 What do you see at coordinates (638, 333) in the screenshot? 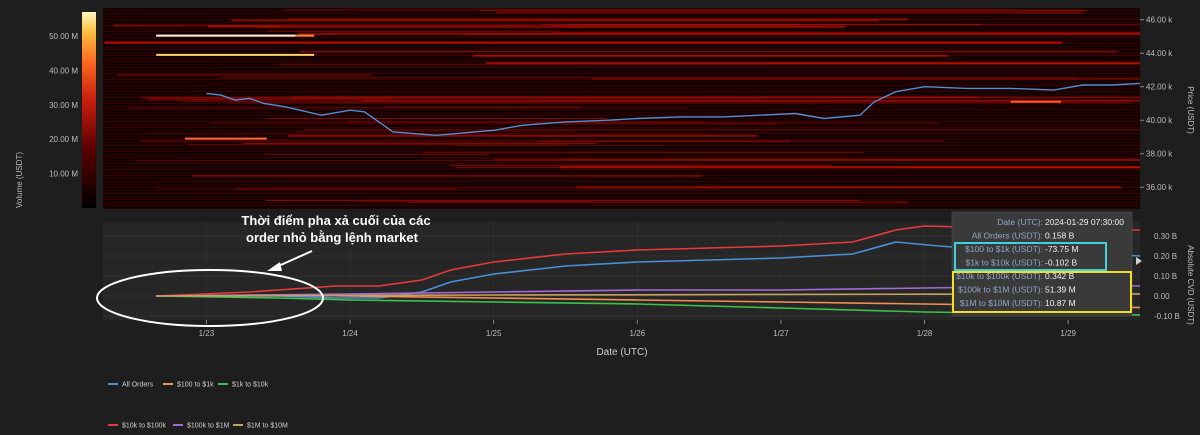
I see `x-tick-label: 1/26` at bounding box center [638, 333].